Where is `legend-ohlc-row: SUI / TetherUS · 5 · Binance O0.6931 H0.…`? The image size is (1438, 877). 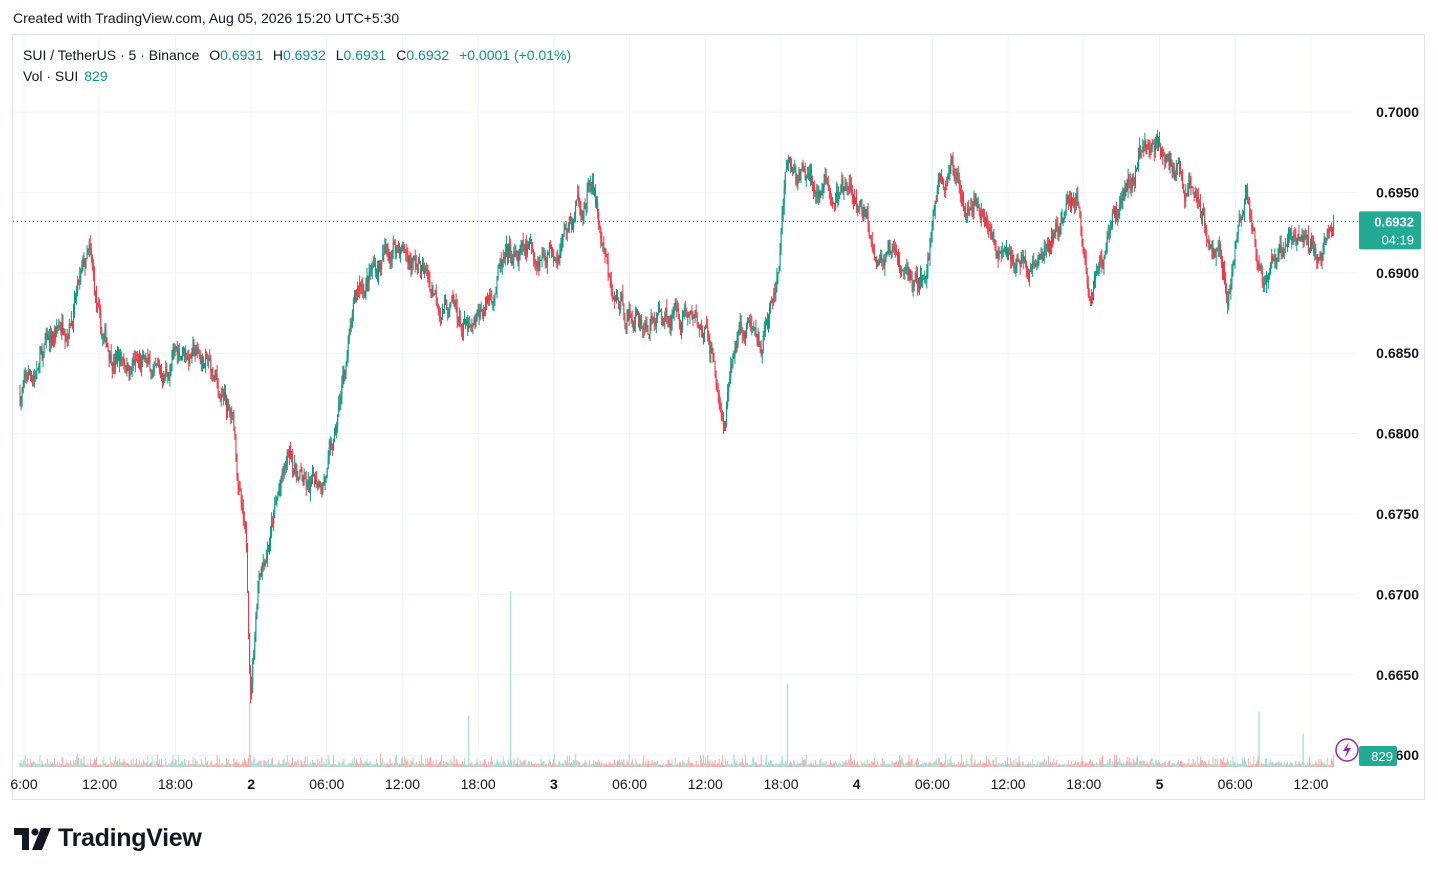 legend-ohlc-row: SUI / TetherUS · 5 · Binance O0.6931 H0.… is located at coordinates (297, 55).